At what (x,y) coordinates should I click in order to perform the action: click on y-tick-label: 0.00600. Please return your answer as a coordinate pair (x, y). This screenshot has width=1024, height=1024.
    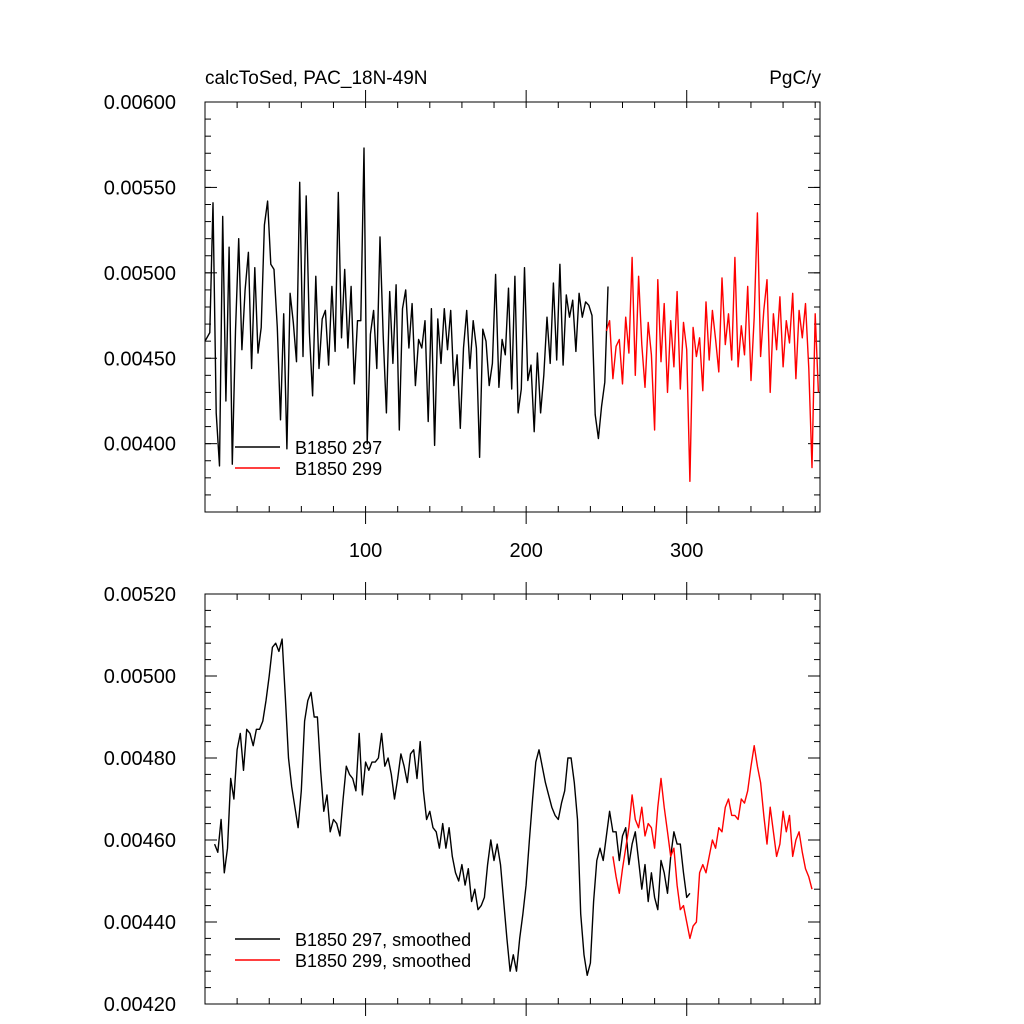
    Looking at the image, I should click on (140, 103).